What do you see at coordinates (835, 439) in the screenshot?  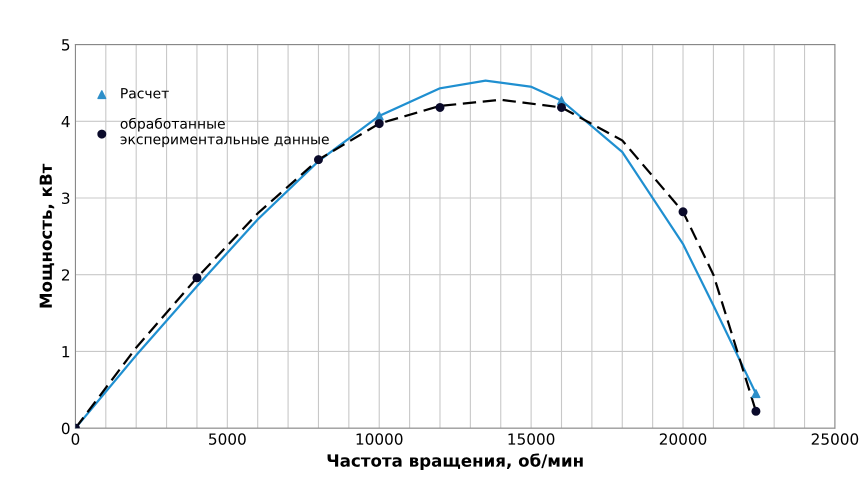 I see `x-tick-label: 25000` at bounding box center [835, 439].